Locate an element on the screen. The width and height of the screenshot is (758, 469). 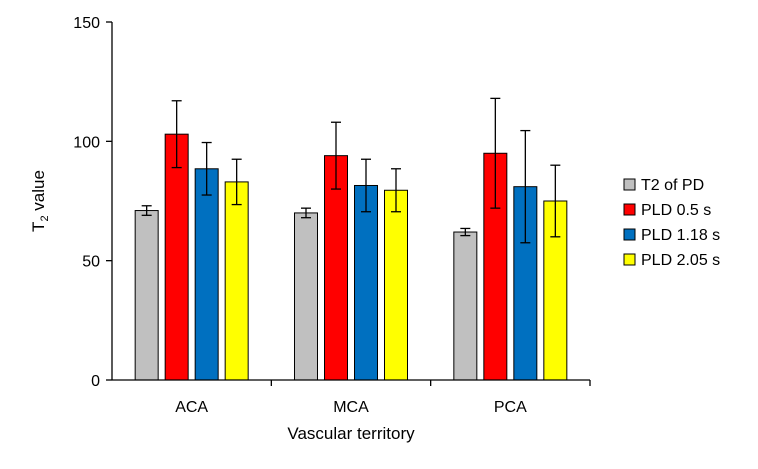
y-axis-title-rest: value is located at coordinates (38, 192).